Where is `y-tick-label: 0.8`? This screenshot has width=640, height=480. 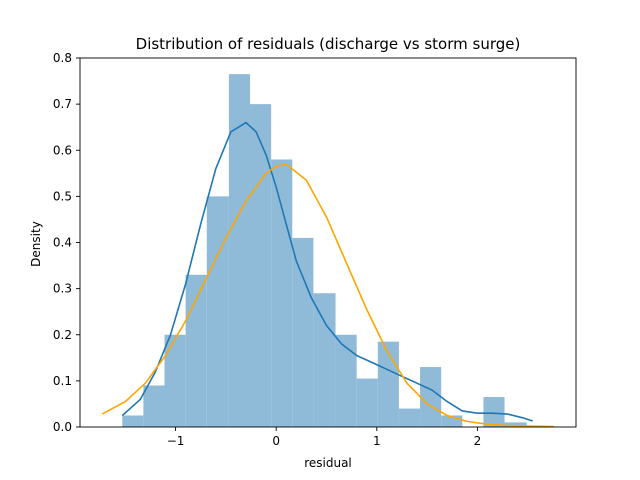
y-tick-label: 0.8 is located at coordinates (62, 58).